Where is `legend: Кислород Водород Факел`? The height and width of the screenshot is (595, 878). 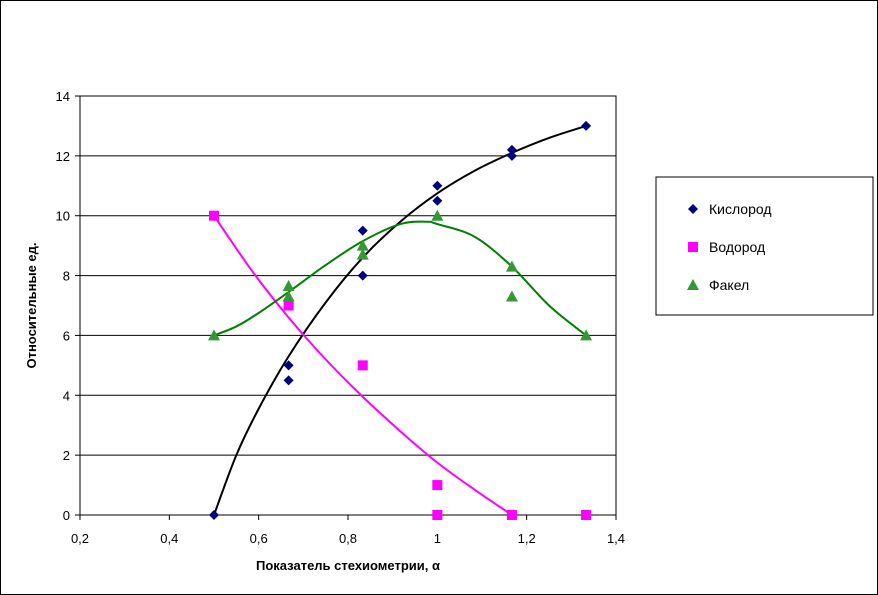
legend: Кислород Водород Факел is located at coordinates (764, 246).